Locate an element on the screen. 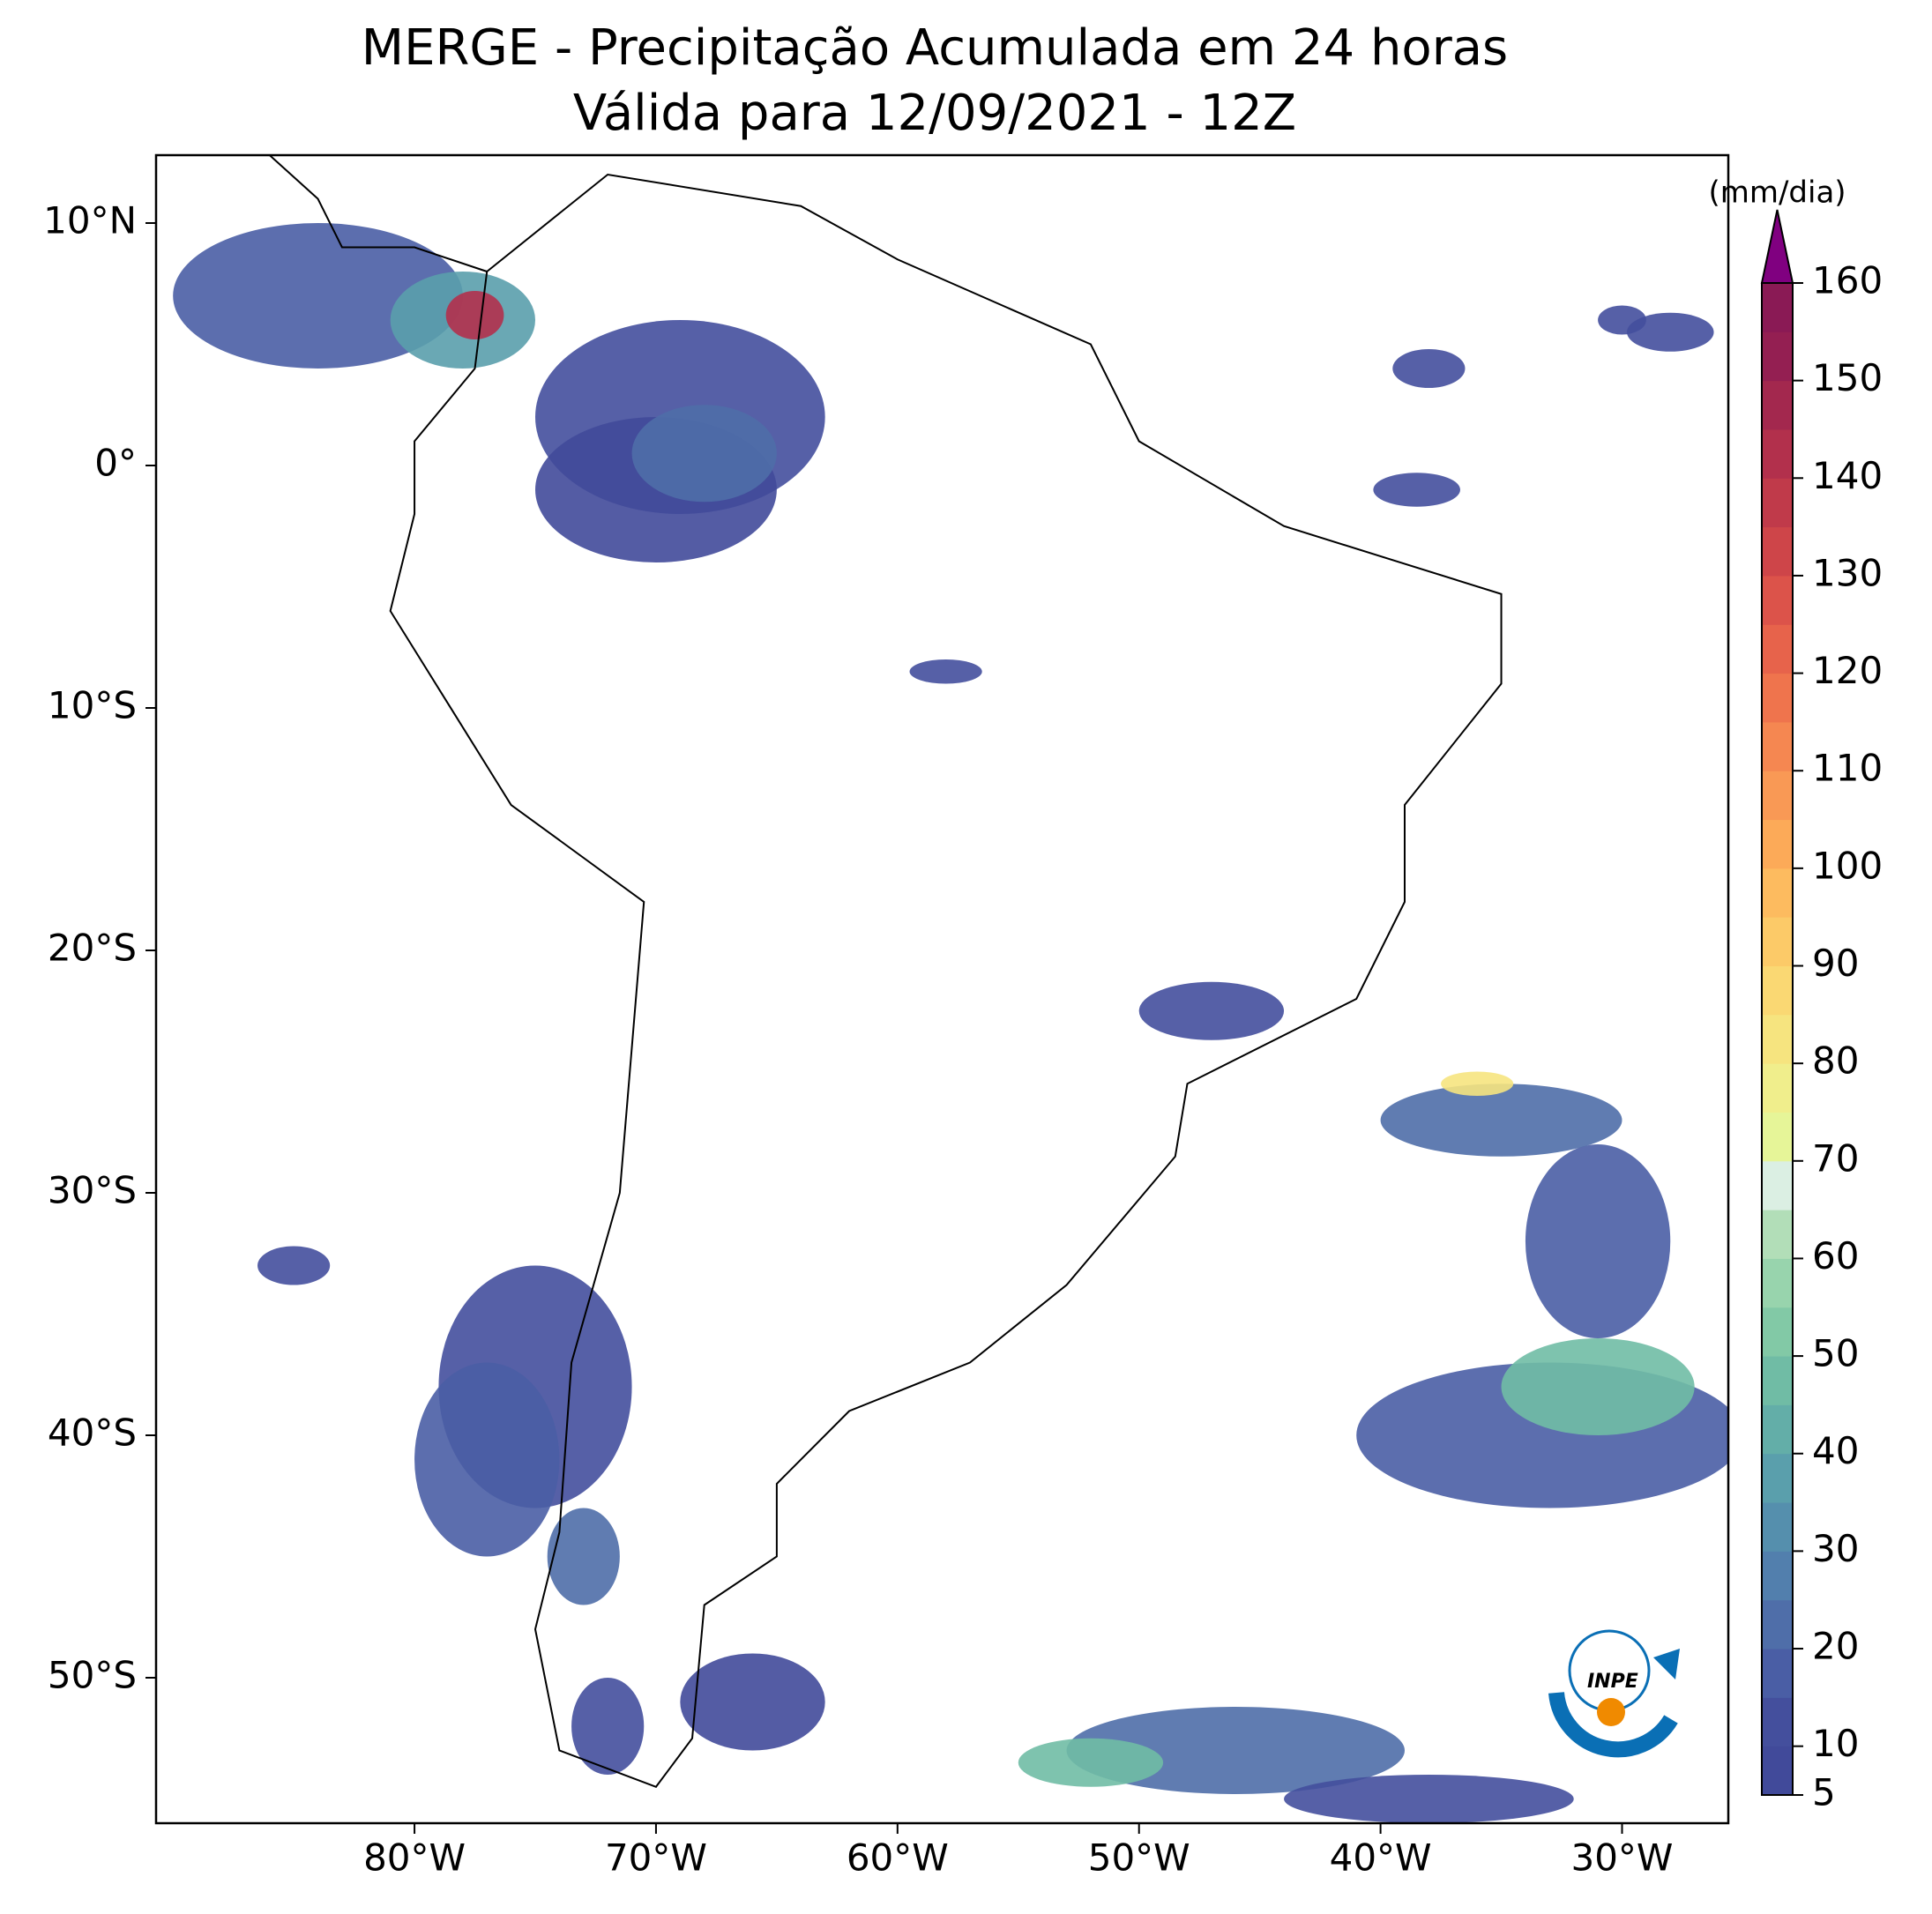 The height and width of the screenshot is (1914, 1932). colorbar-tick-label: 150 is located at coordinates (1847, 377).